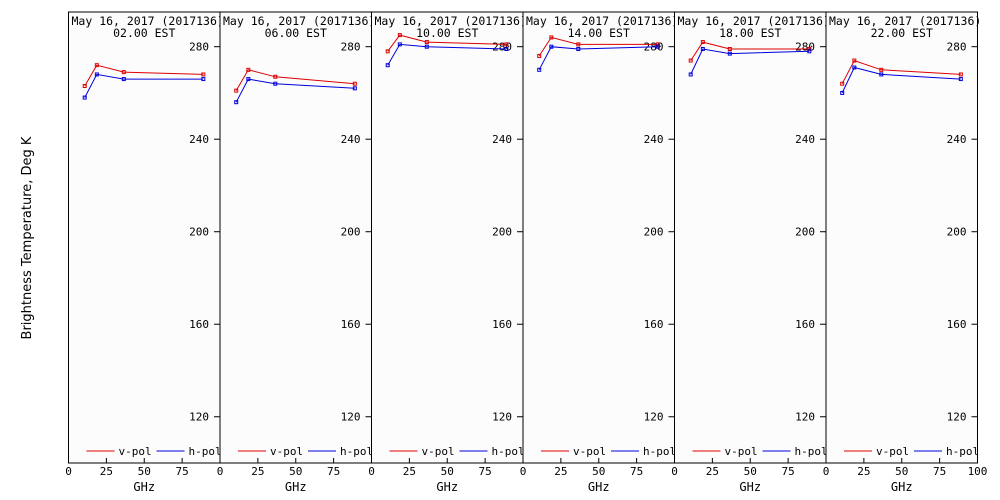 The image size is (1000, 500). I want to click on panel-time: 18.00 EST, so click(750, 33).